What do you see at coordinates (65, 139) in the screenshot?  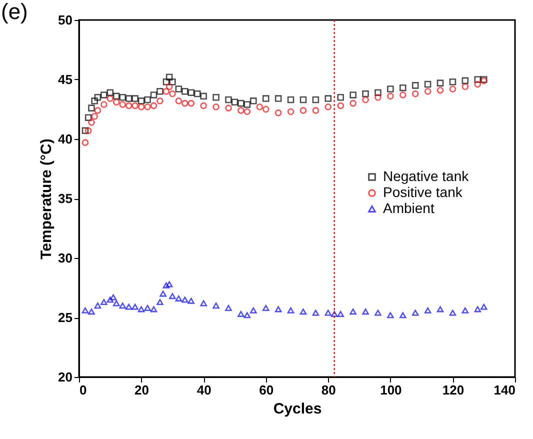 I see `y-tick-label: 40` at bounding box center [65, 139].